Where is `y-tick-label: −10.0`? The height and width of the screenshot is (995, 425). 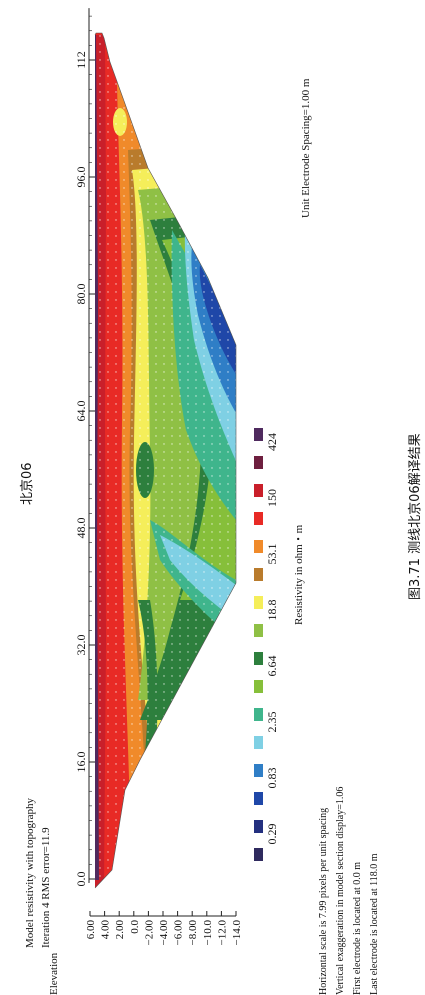 y-tick-label: −10.0 is located at coordinates (208, 933).